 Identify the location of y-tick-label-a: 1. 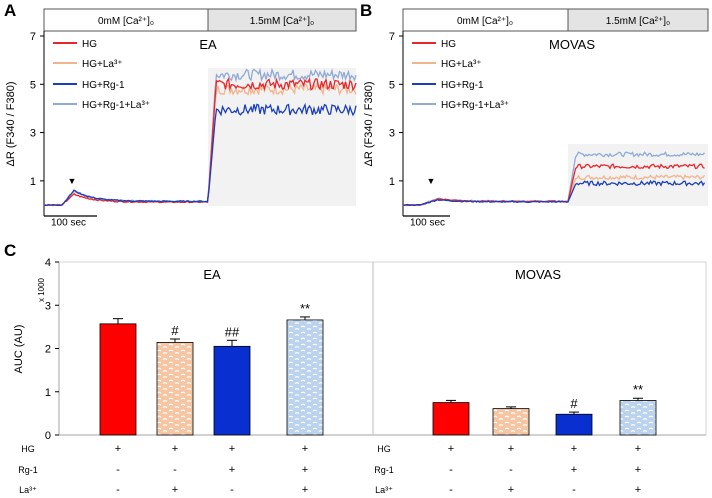
(33, 182).